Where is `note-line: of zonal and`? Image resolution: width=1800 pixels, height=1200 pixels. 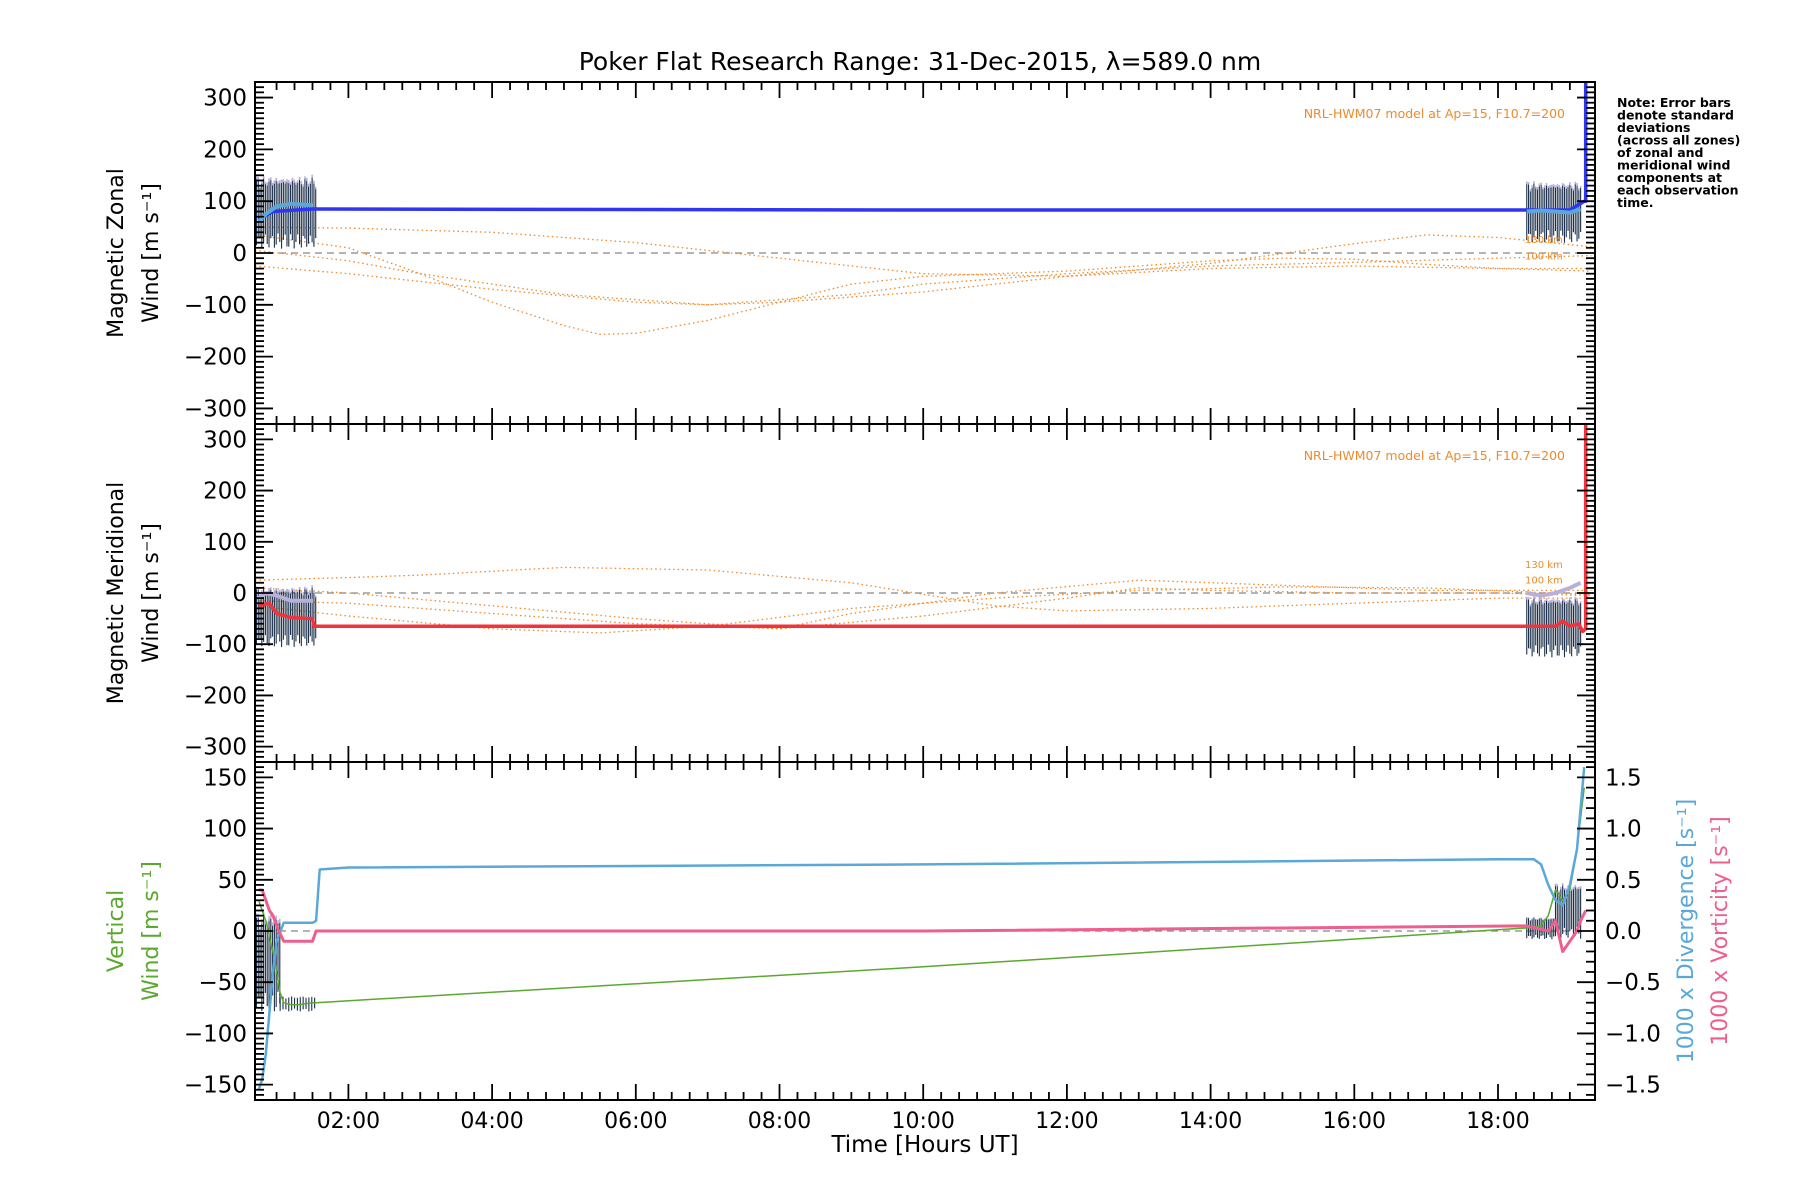 note-line: of zonal and is located at coordinates (1660, 152).